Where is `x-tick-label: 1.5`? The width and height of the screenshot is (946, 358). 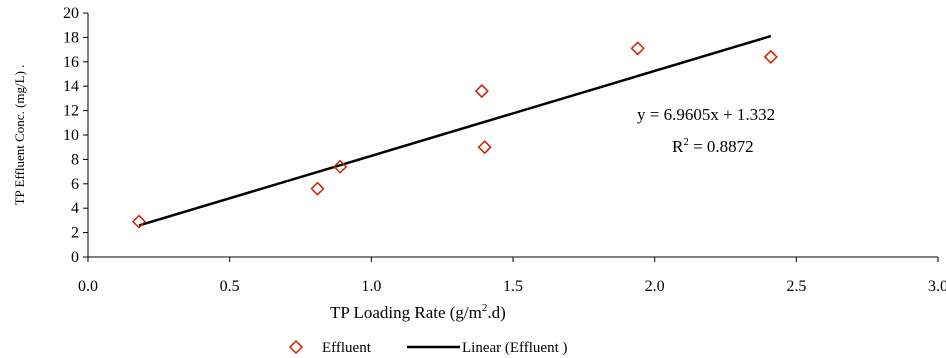
x-tick-label: 1.5 is located at coordinates (513, 286).